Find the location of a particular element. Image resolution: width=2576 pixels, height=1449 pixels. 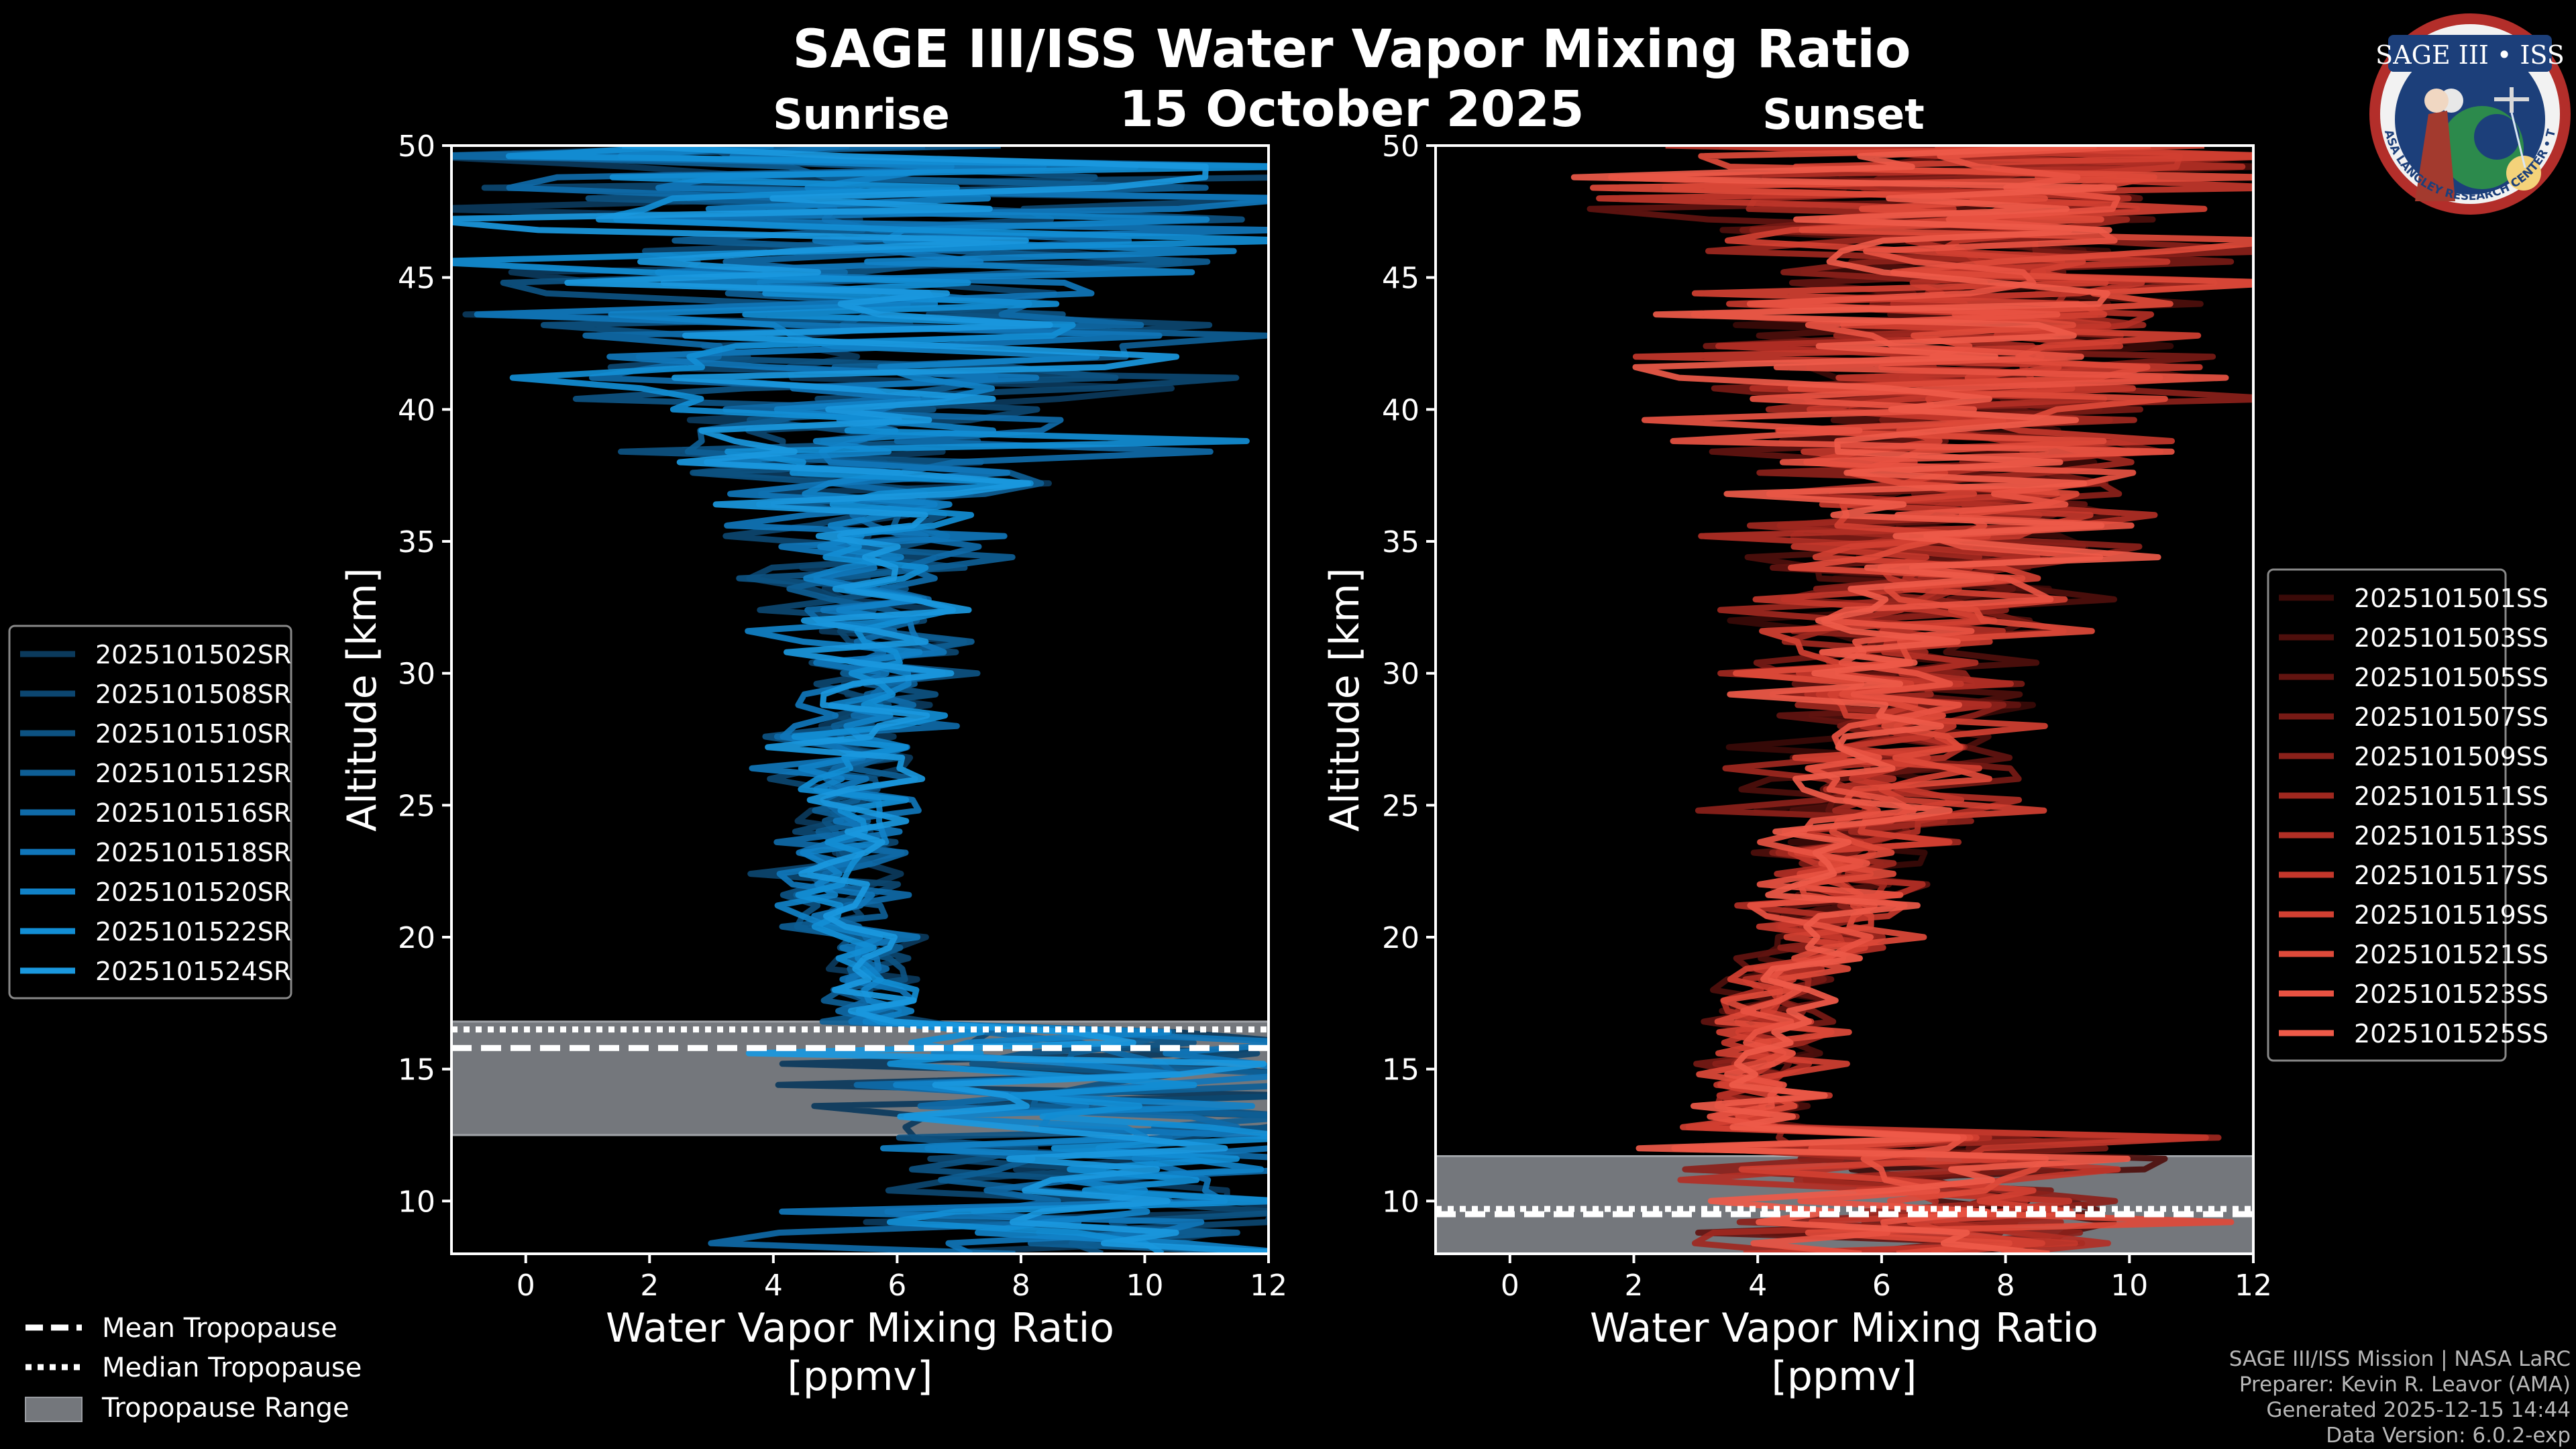

sunrise-legend-label: 2025101524SR is located at coordinates (193, 971).